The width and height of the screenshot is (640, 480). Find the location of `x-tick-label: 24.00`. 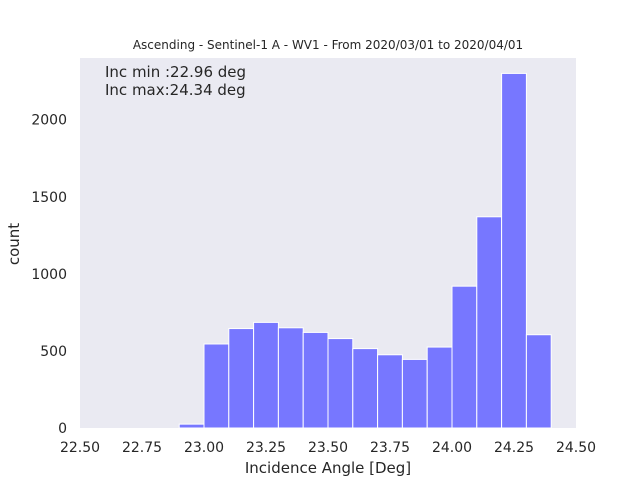

x-tick-label: 24.00 is located at coordinates (452, 448).